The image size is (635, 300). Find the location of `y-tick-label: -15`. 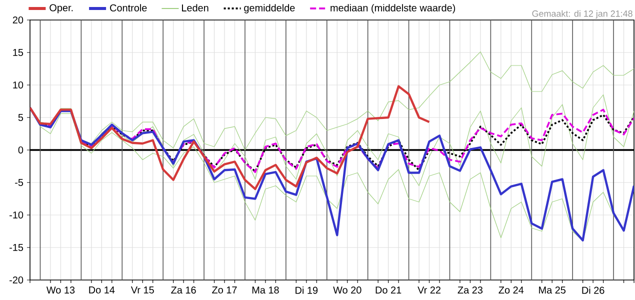

y-tick-label: -15 is located at coordinates (17, 247).